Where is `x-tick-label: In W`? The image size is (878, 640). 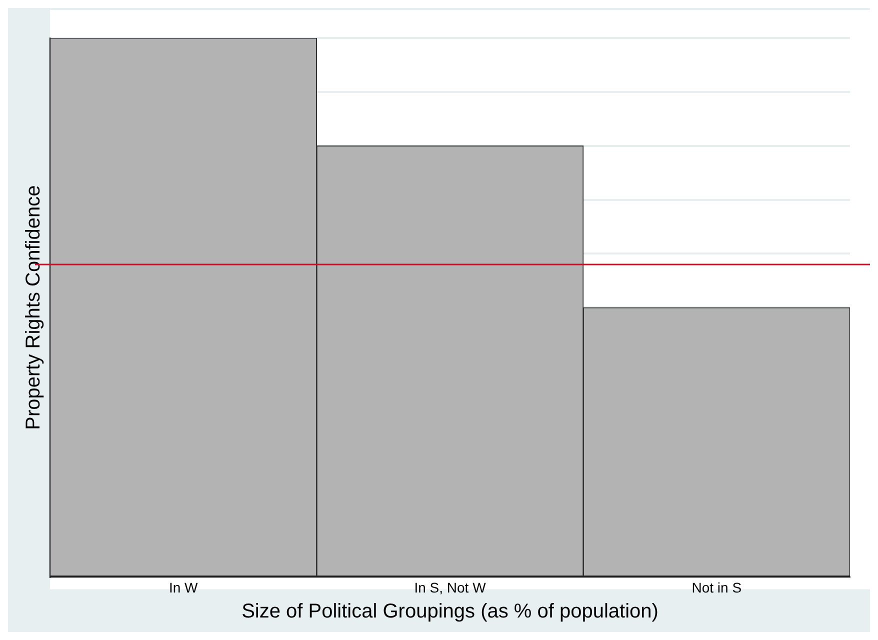 x-tick-label: In W is located at coordinates (183, 587).